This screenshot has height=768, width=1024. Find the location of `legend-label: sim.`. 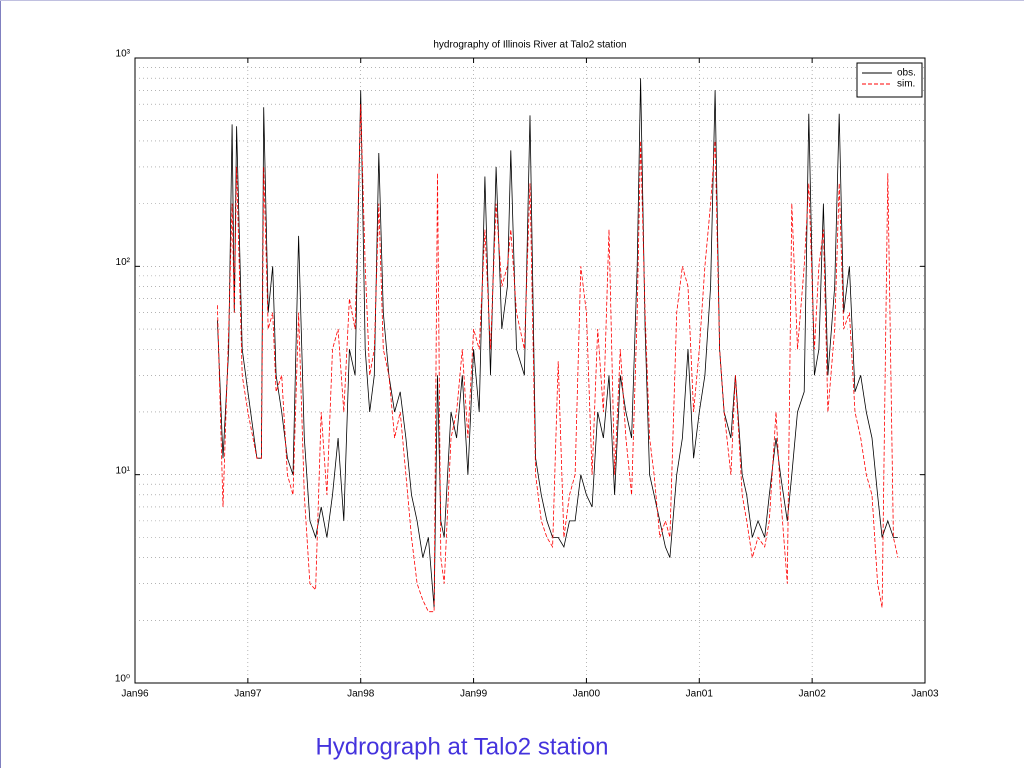

legend-label: sim. is located at coordinates (906, 84).